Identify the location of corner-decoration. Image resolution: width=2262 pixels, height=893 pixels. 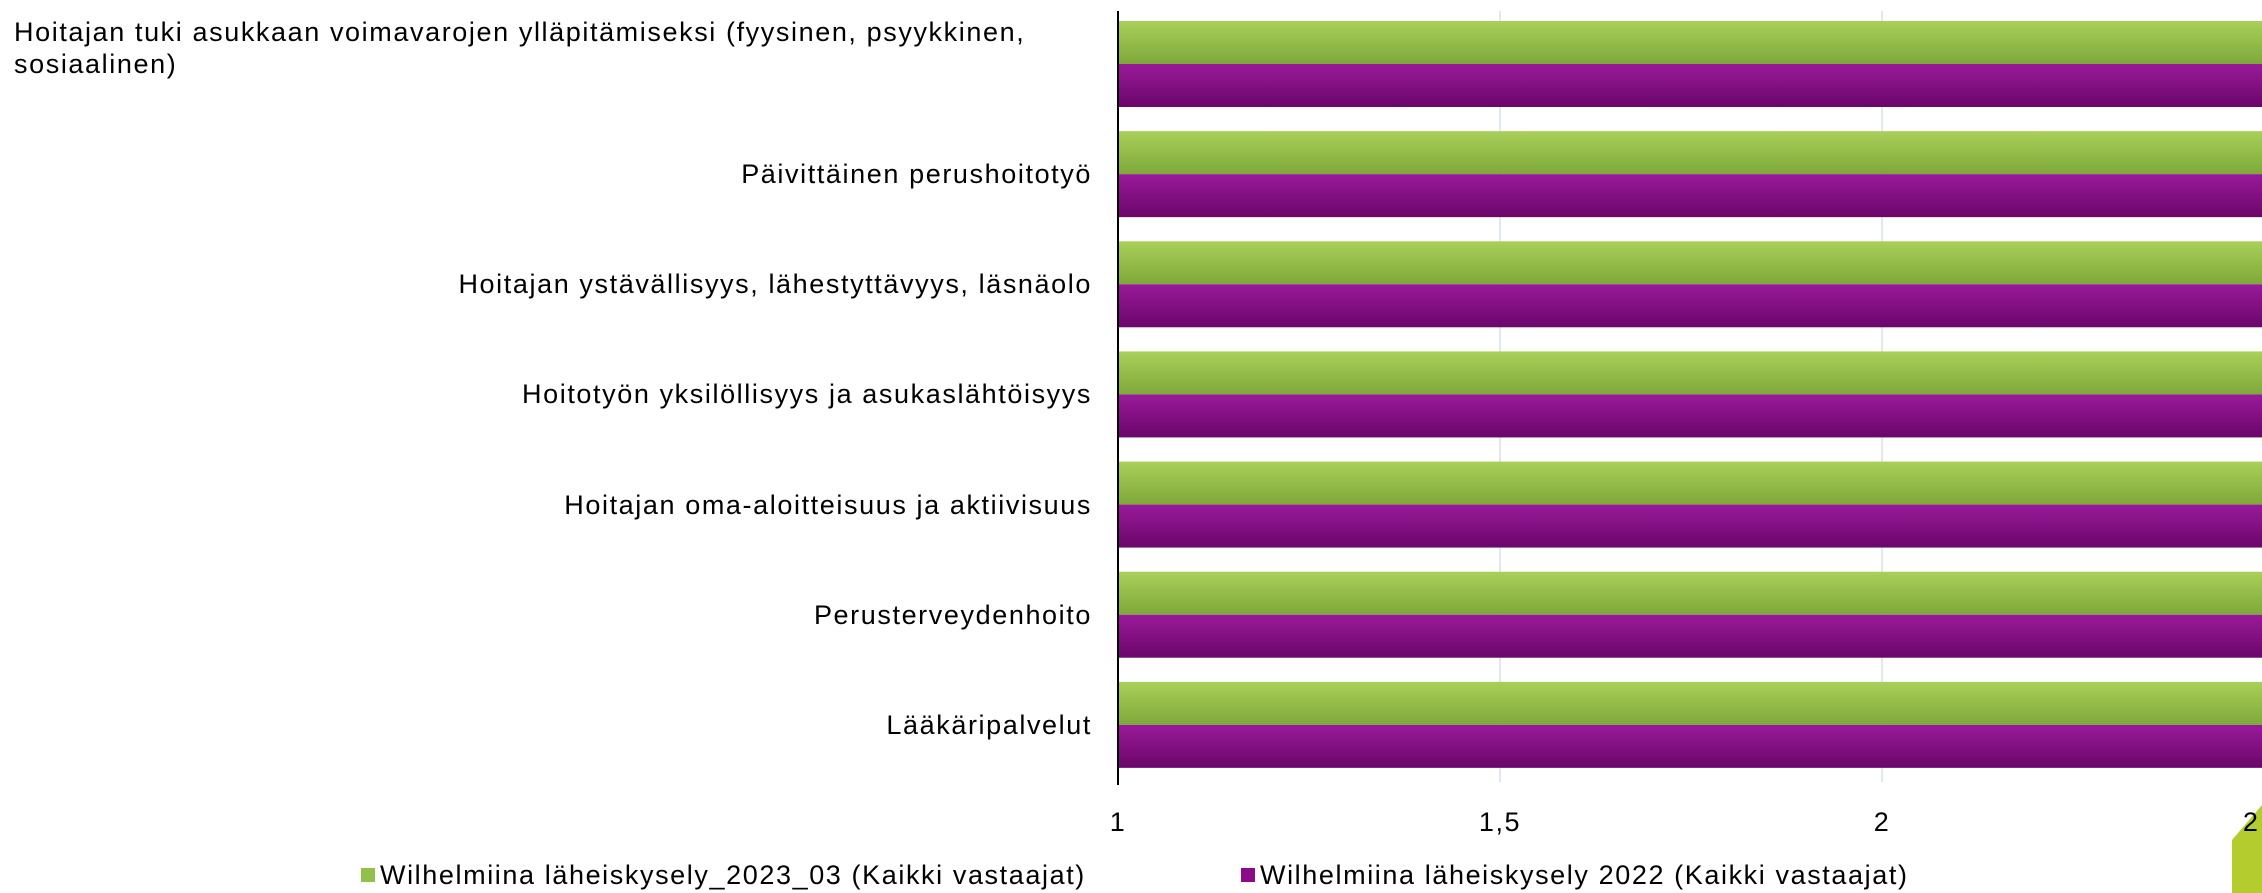
(2247, 849).